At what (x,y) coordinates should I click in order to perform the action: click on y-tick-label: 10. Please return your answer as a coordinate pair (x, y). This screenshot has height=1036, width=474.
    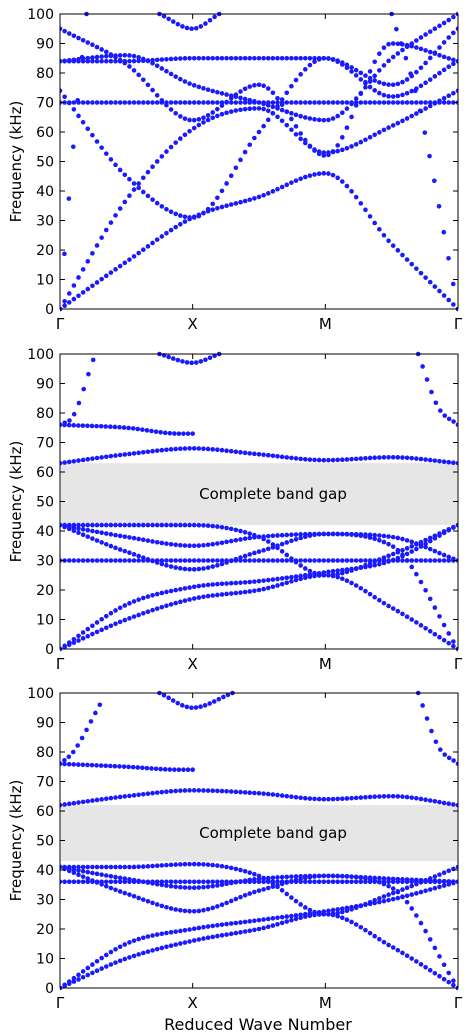
    Looking at the image, I should click on (45, 621).